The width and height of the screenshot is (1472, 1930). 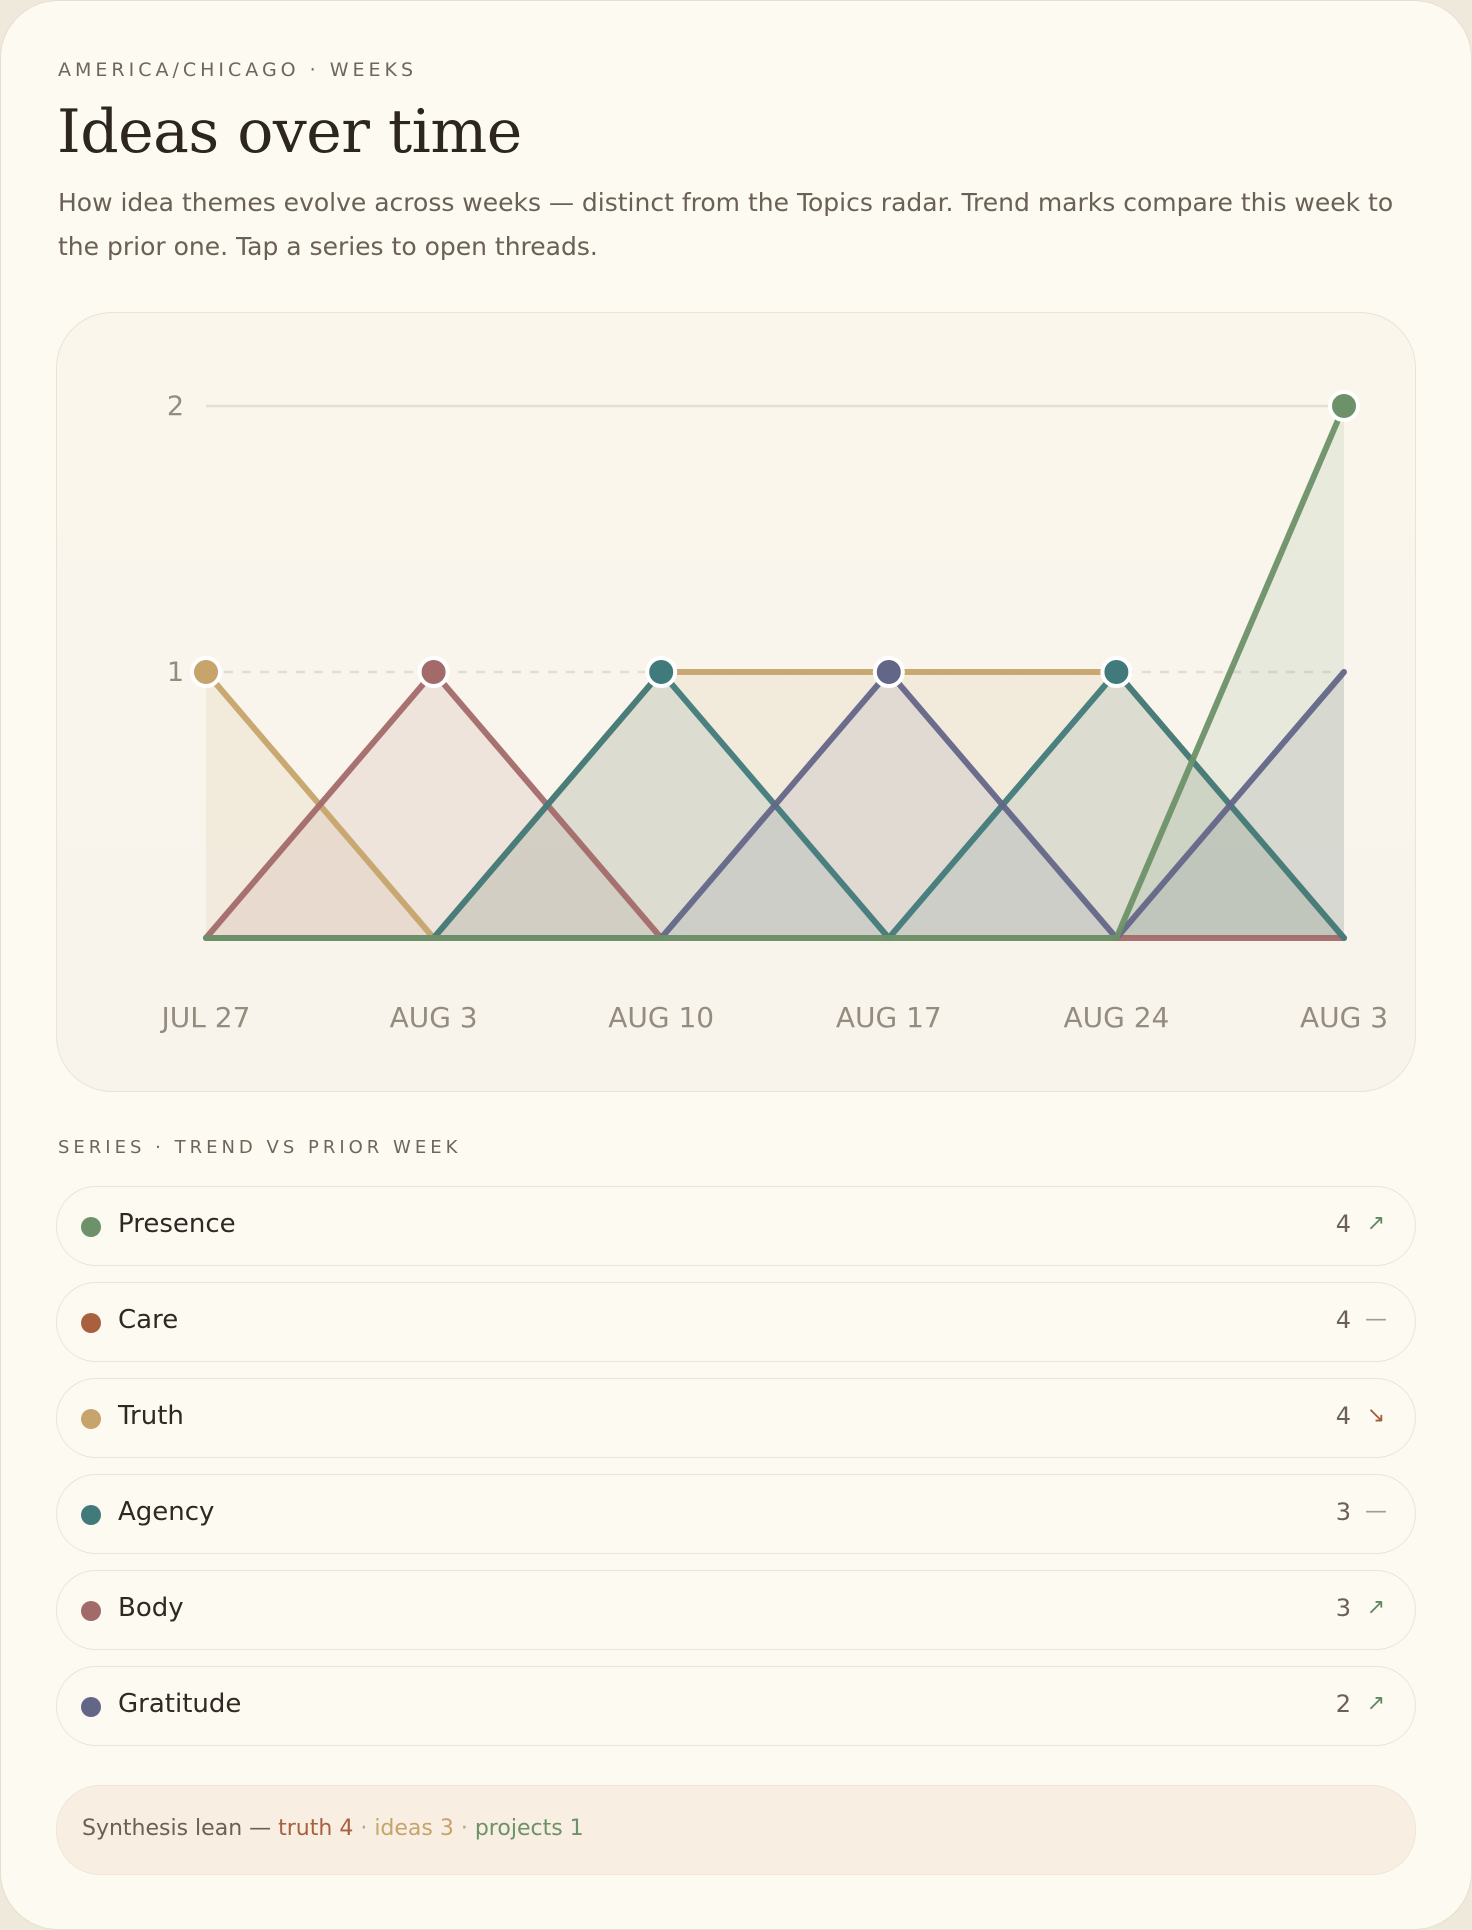 What do you see at coordinates (289, 132) in the screenshot?
I see `page-title: Ideas over time` at bounding box center [289, 132].